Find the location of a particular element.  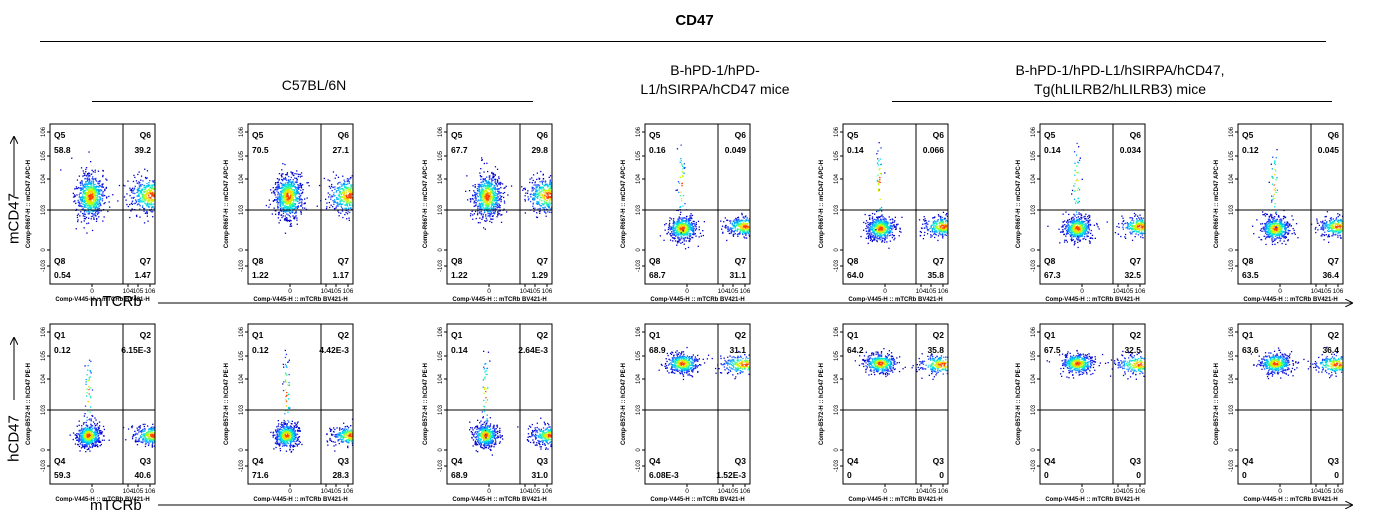

y-tick-label: 104 is located at coordinates (837, 178).